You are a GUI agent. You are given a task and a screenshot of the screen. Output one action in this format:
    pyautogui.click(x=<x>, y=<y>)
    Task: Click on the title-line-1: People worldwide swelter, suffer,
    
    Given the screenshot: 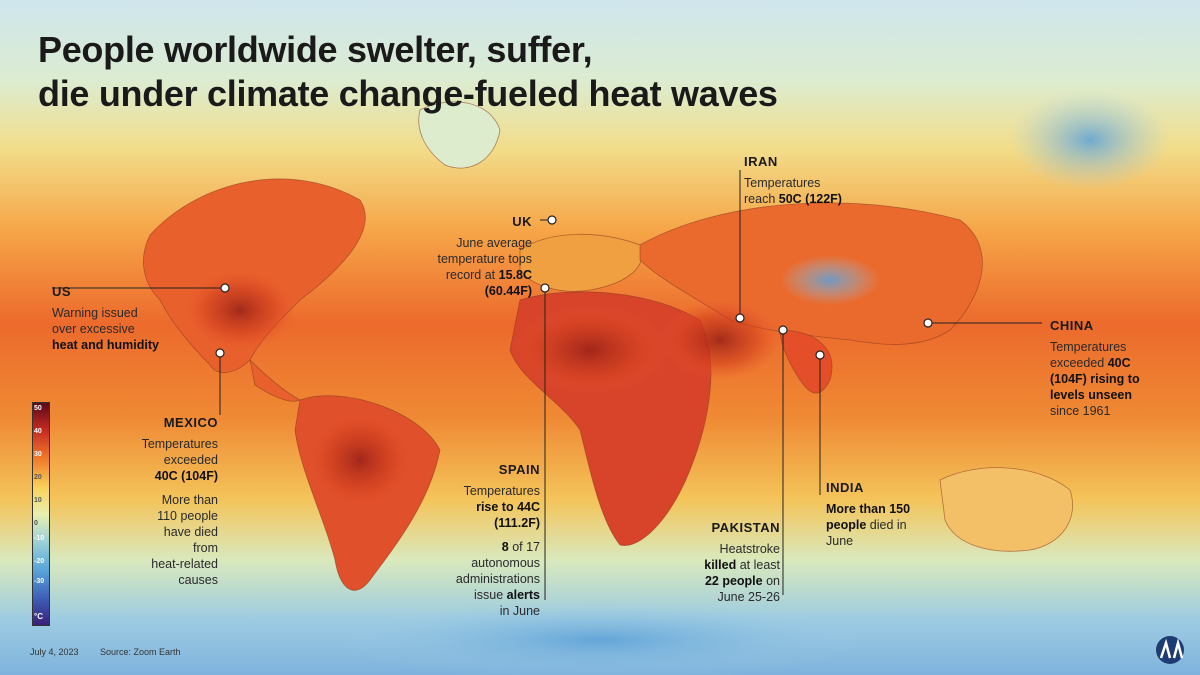 What is the action you would take?
    pyautogui.click(x=315, y=49)
    